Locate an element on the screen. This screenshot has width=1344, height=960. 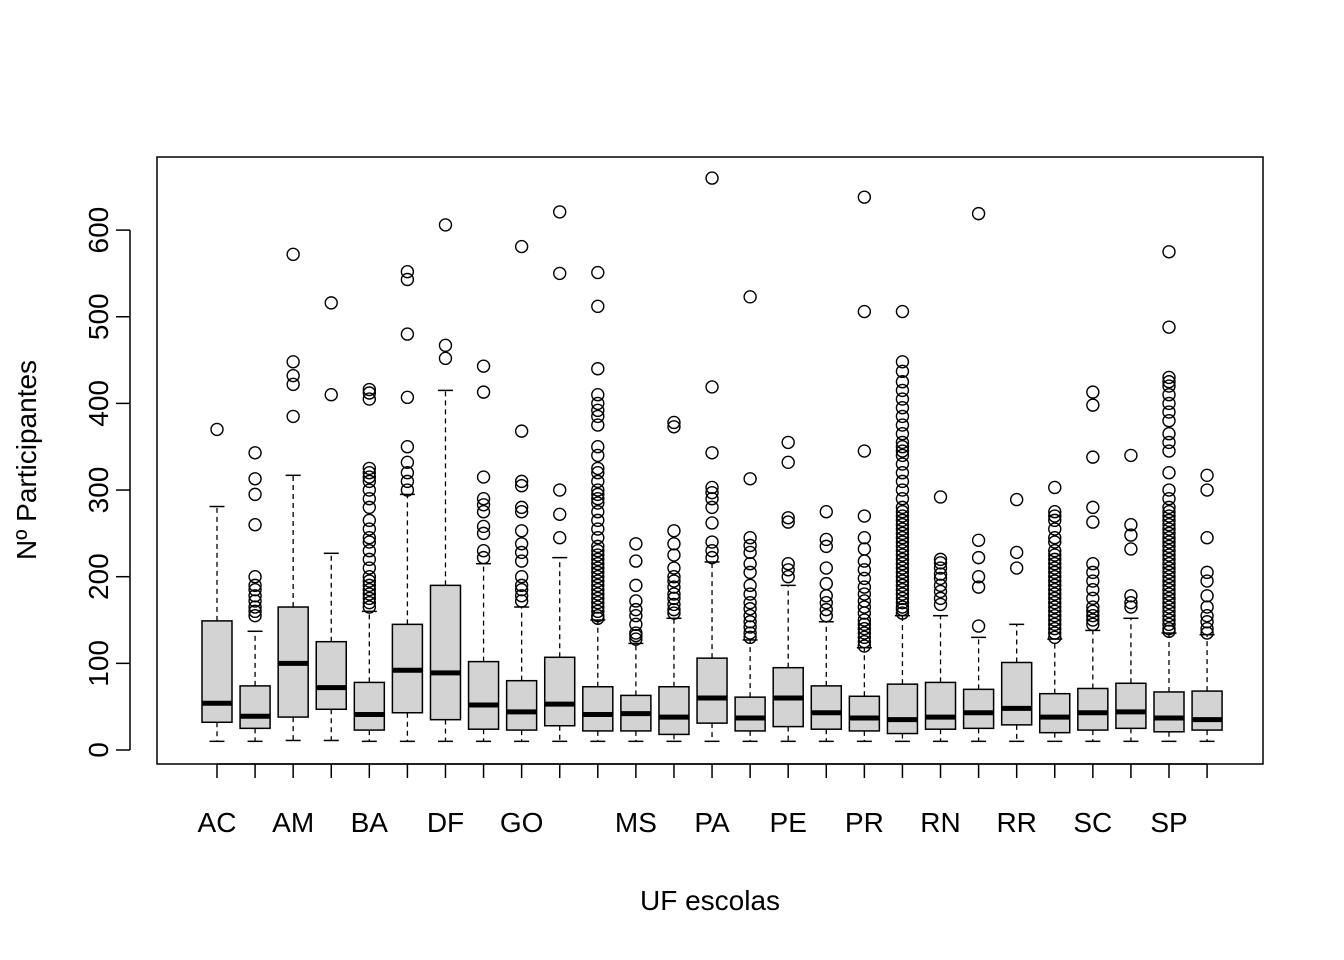
box-mt is located at coordinates (674, 579).